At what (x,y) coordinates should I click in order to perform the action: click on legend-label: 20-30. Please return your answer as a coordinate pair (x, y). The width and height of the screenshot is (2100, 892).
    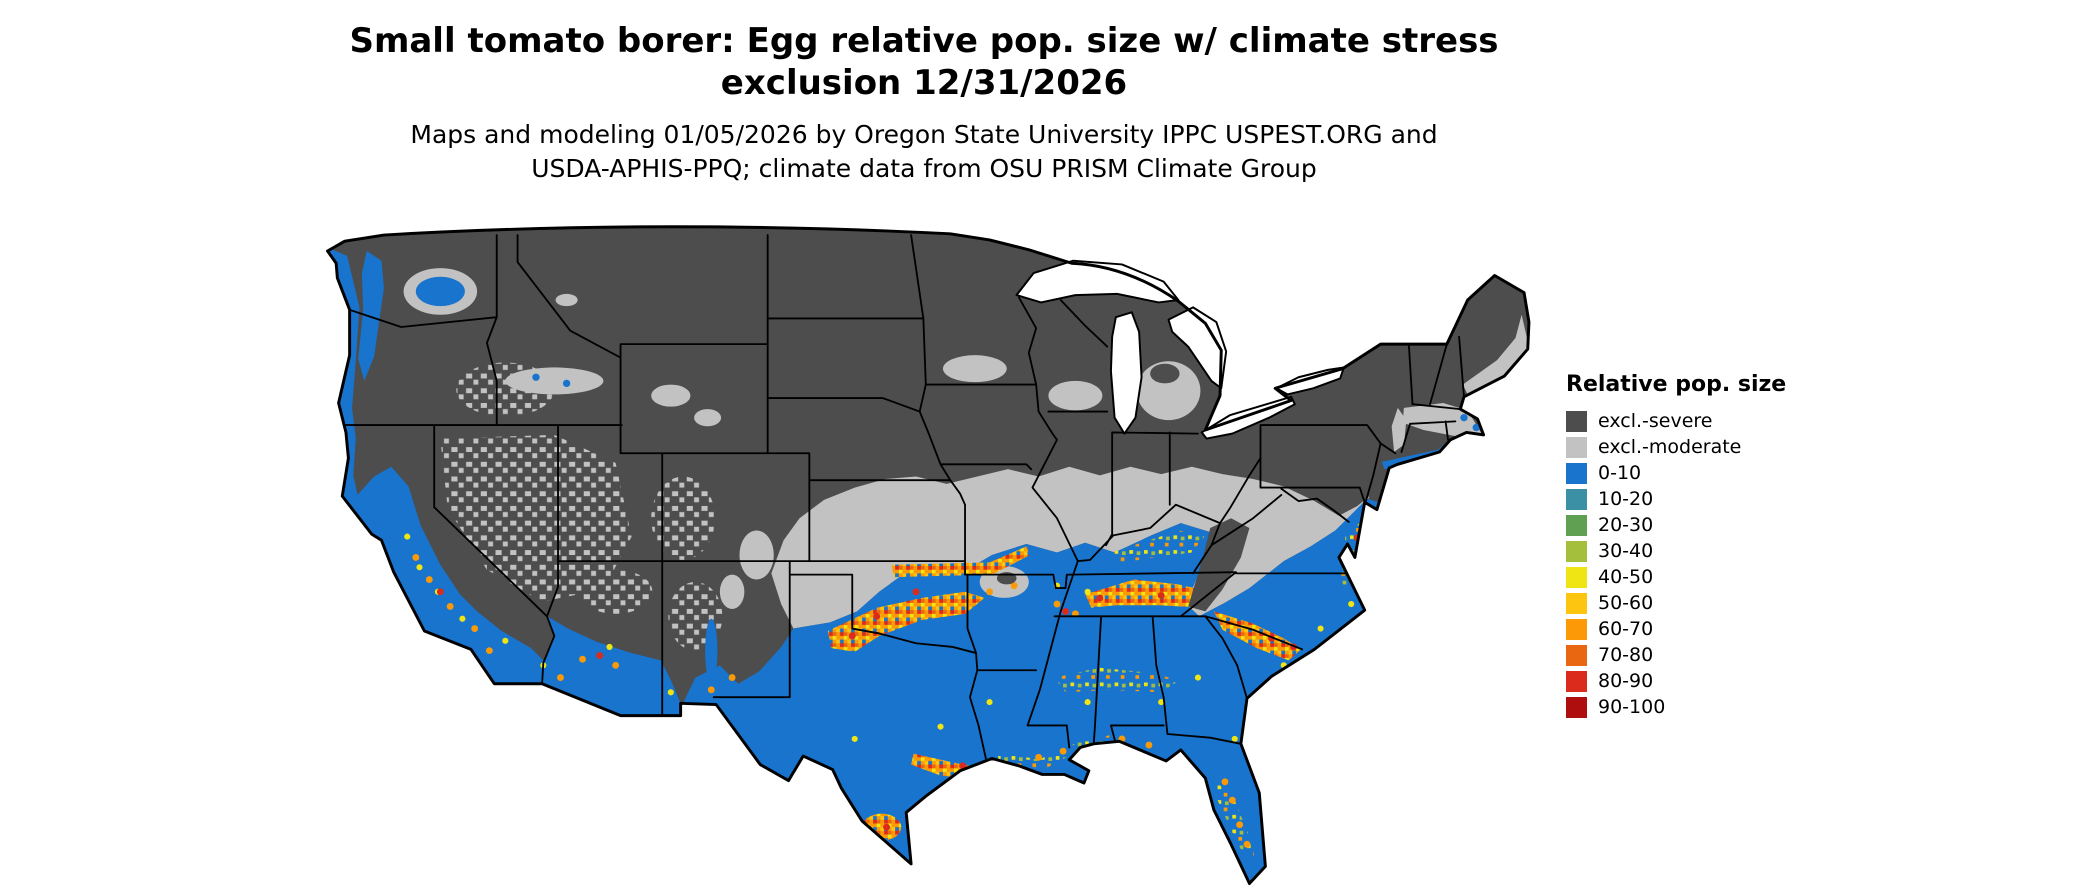
    Looking at the image, I should click on (1626, 525).